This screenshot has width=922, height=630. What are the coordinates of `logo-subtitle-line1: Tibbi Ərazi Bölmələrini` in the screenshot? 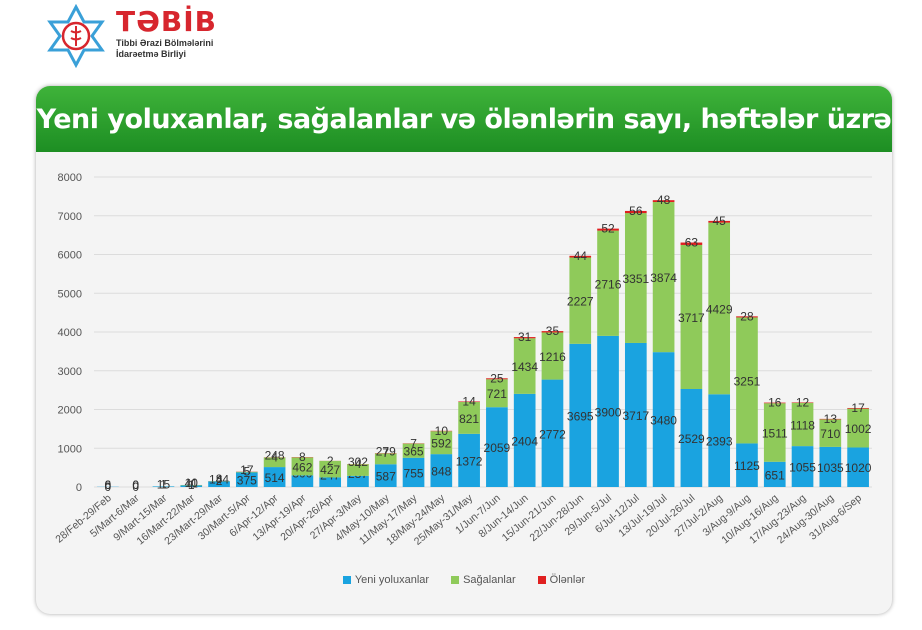 It's located at (165, 43).